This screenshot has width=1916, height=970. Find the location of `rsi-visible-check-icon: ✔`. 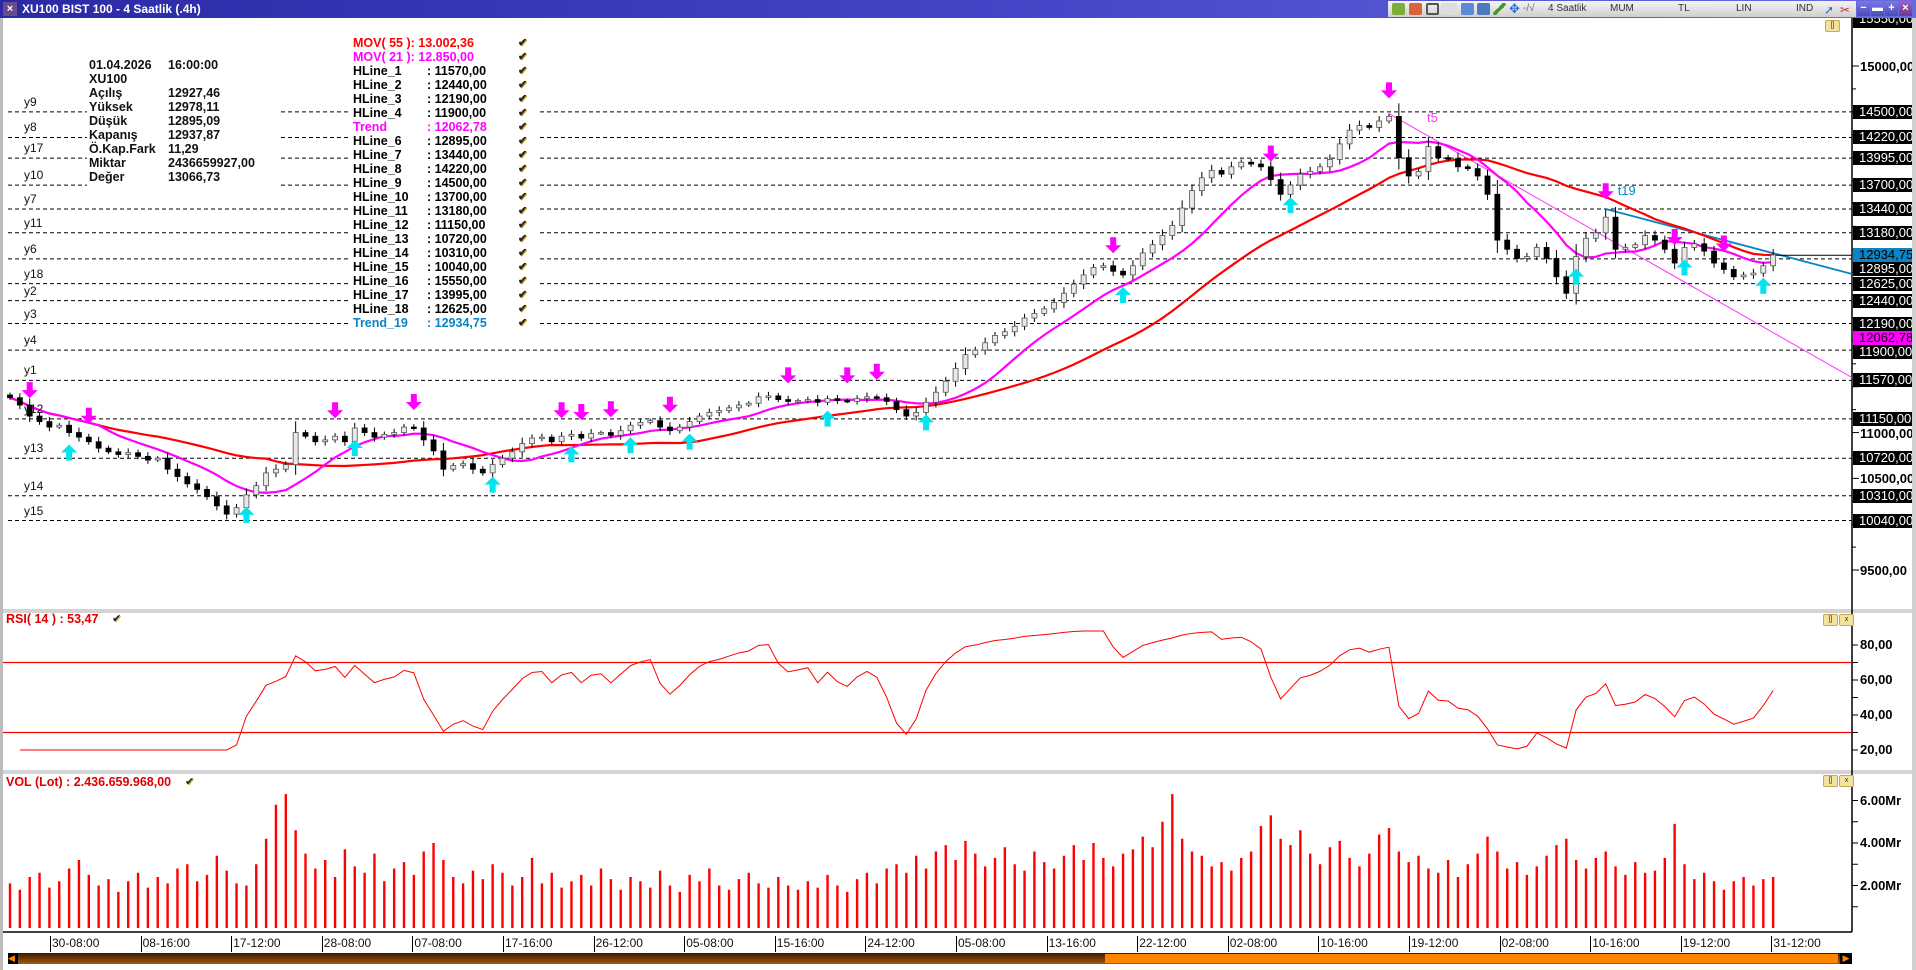

rsi-visible-check-icon: ✔ is located at coordinates (117, 619).